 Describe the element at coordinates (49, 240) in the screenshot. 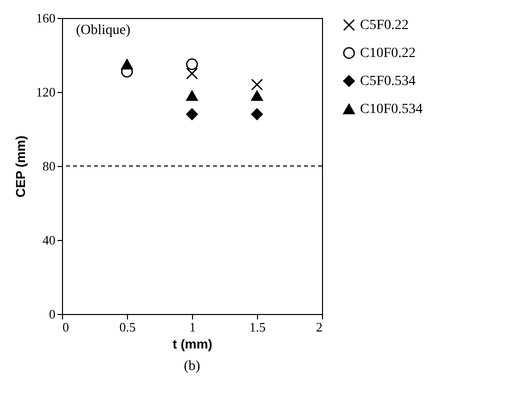

I see `y-tick-label: 40` at that location.